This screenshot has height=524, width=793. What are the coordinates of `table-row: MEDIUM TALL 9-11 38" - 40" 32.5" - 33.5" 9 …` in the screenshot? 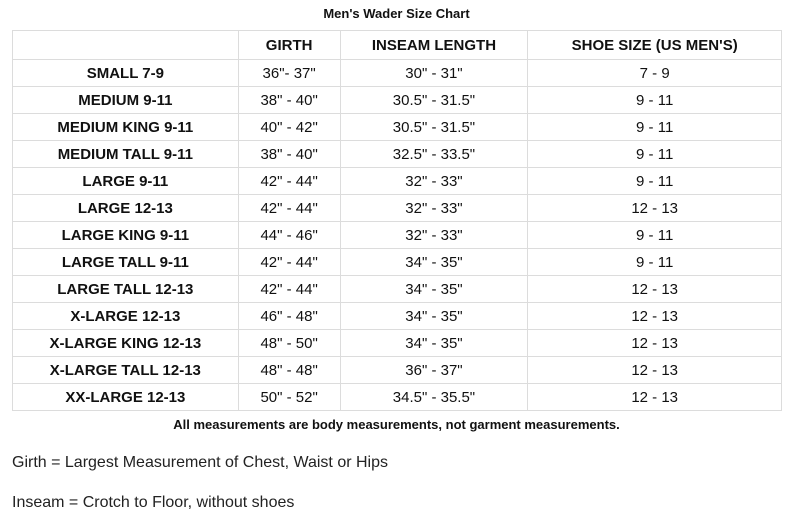 It's located at (397, 154).